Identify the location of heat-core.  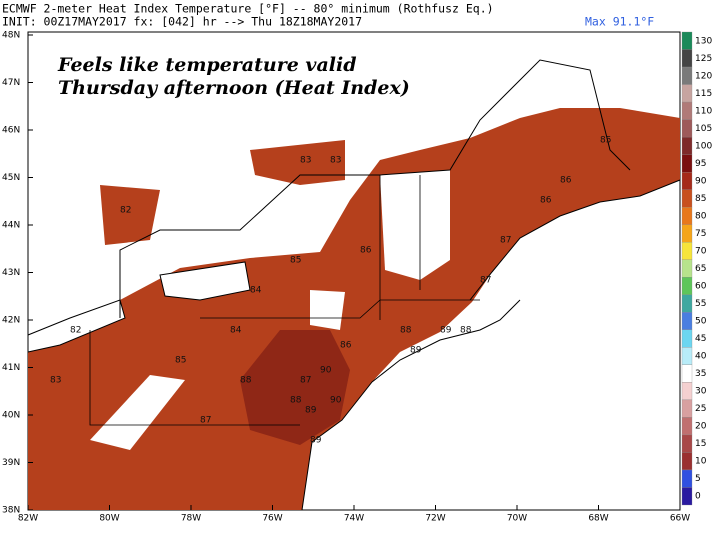
(295, 387).